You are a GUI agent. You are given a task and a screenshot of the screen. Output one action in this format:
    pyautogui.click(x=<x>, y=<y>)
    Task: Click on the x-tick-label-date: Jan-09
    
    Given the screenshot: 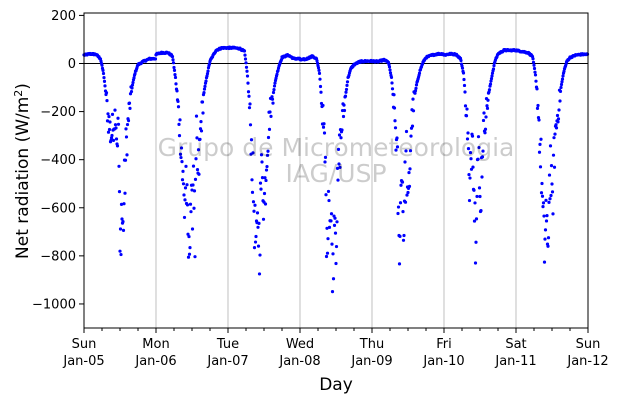 What is the action you would take?
    pyautogui.click(x=371, y=361)
    